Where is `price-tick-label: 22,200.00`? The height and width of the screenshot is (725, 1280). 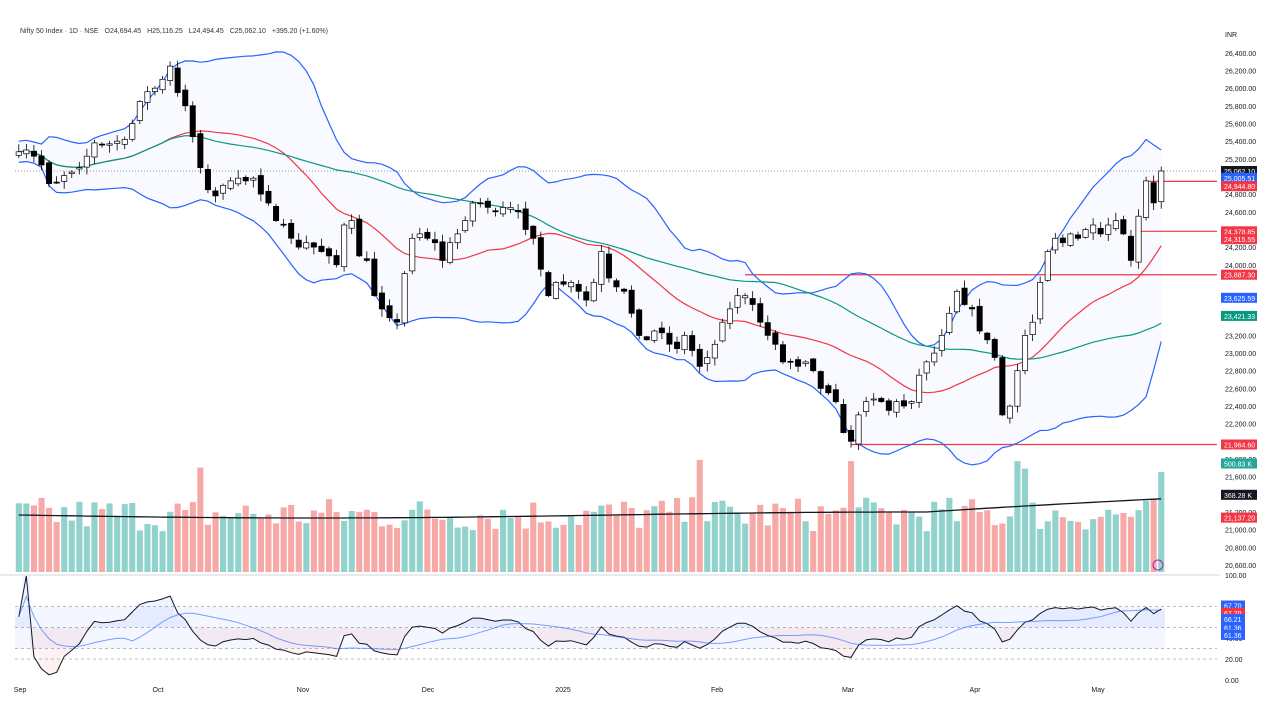 price-tick-label: 22,200.00 is located at coordinates (1240, 425).